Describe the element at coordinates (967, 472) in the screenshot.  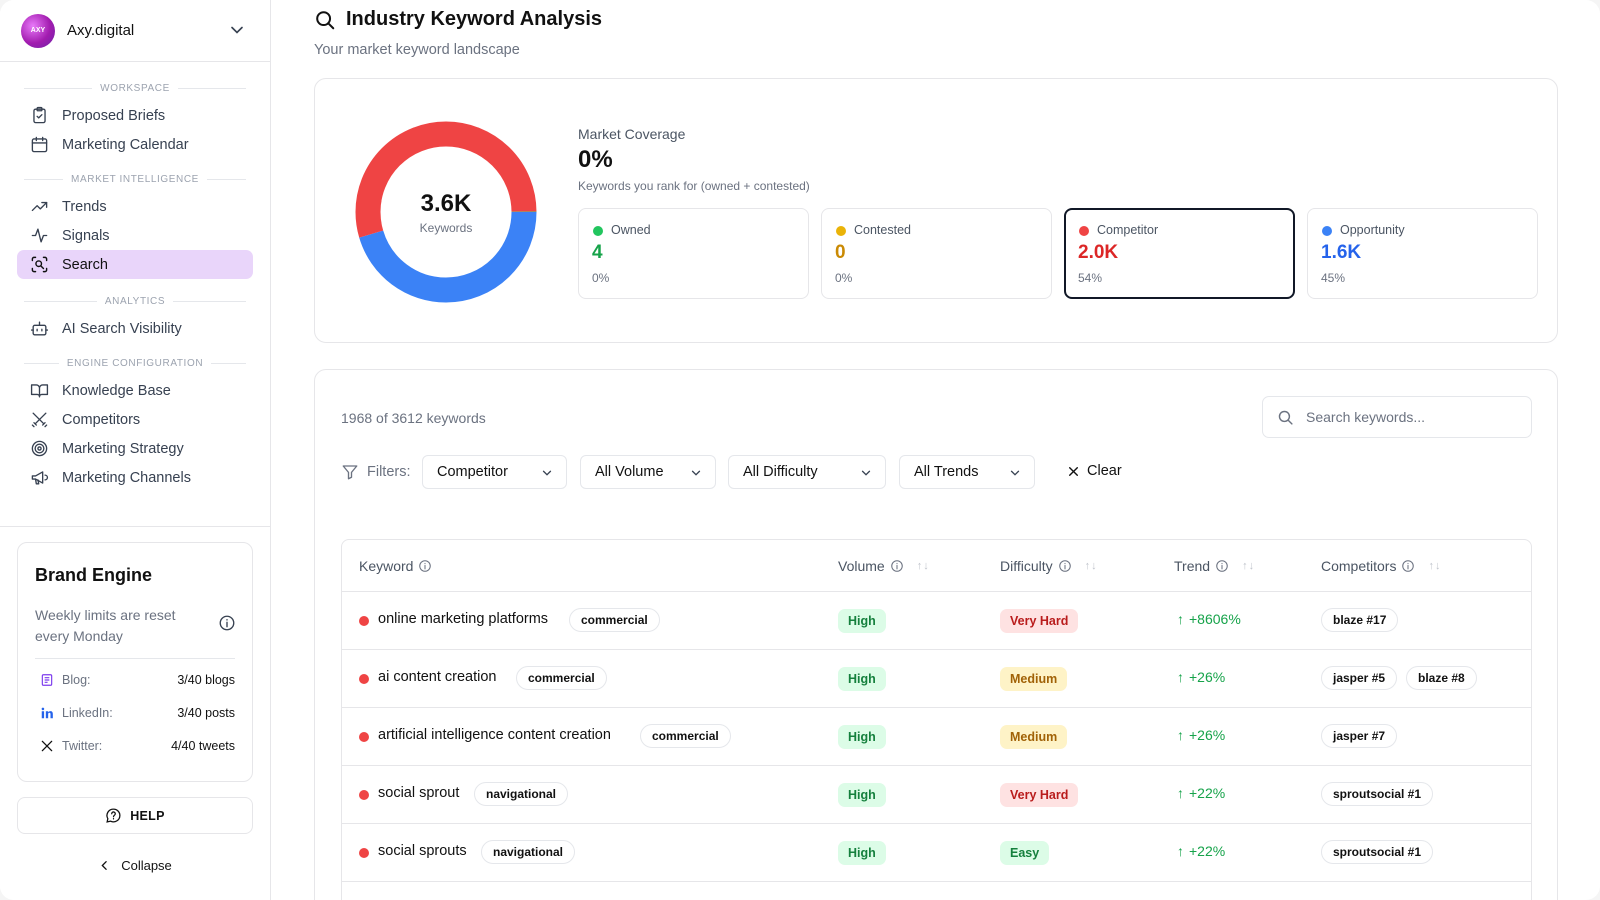
I see `filter-trends-dropdown: All Trends` at that location.